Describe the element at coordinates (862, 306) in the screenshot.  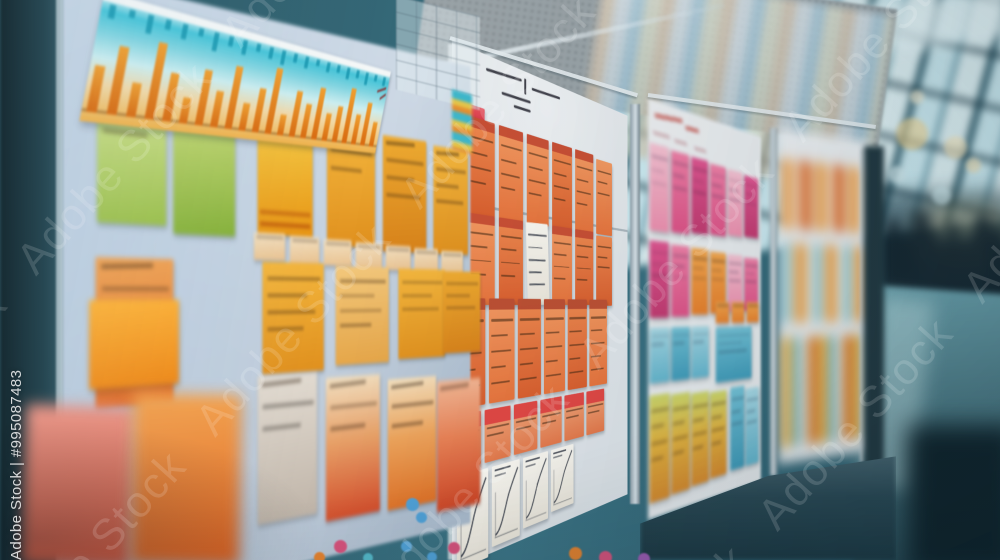
I see `board-edge-highlight` at that location.